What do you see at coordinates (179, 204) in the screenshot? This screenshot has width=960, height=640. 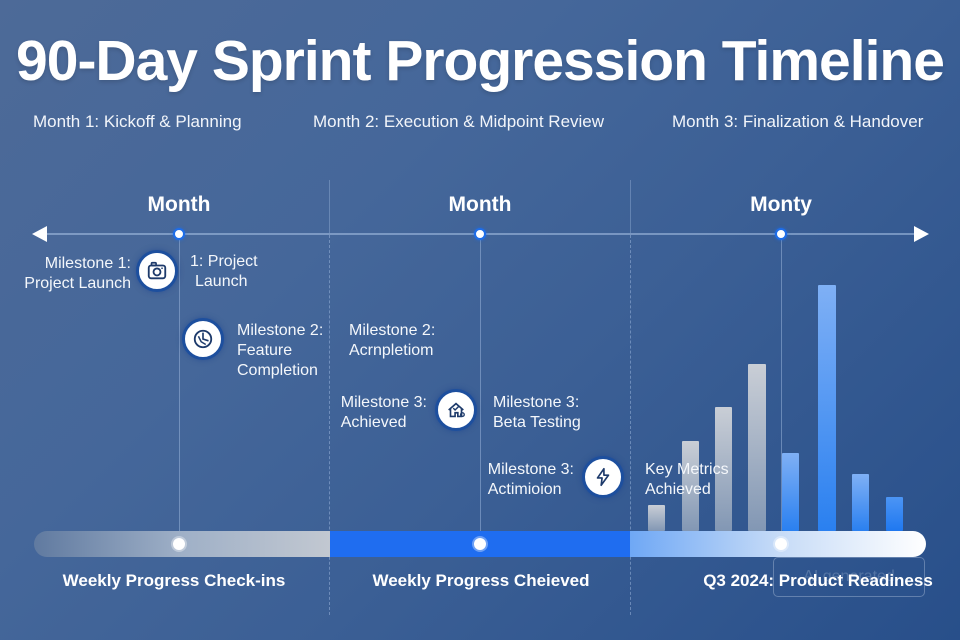 I see `month-label-1: Month` at bounding box center [179, 204].